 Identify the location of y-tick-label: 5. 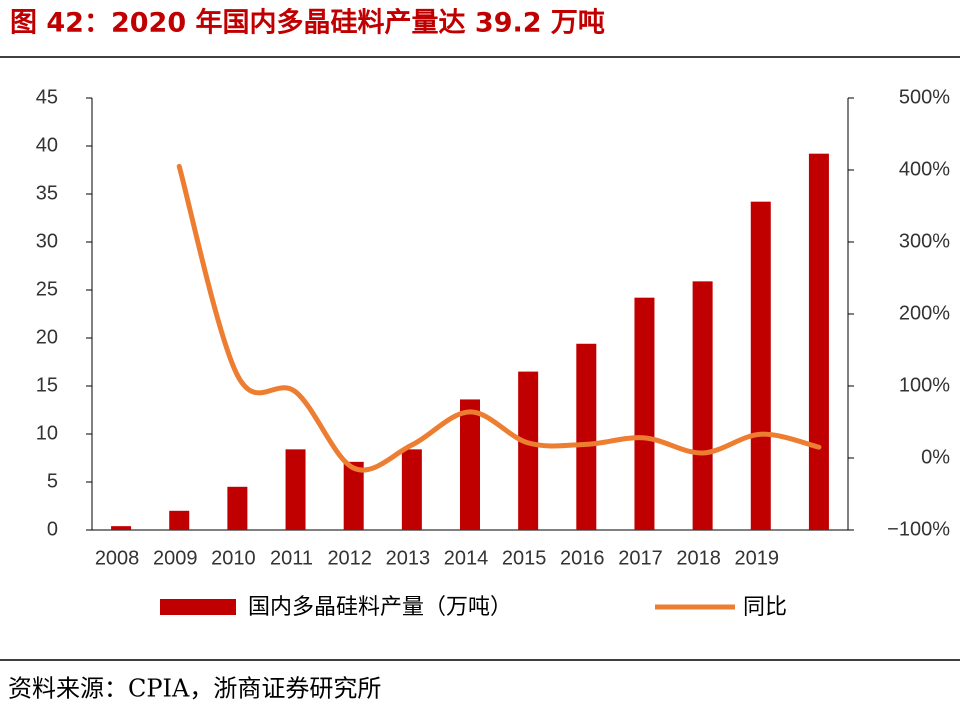
(52, 481).